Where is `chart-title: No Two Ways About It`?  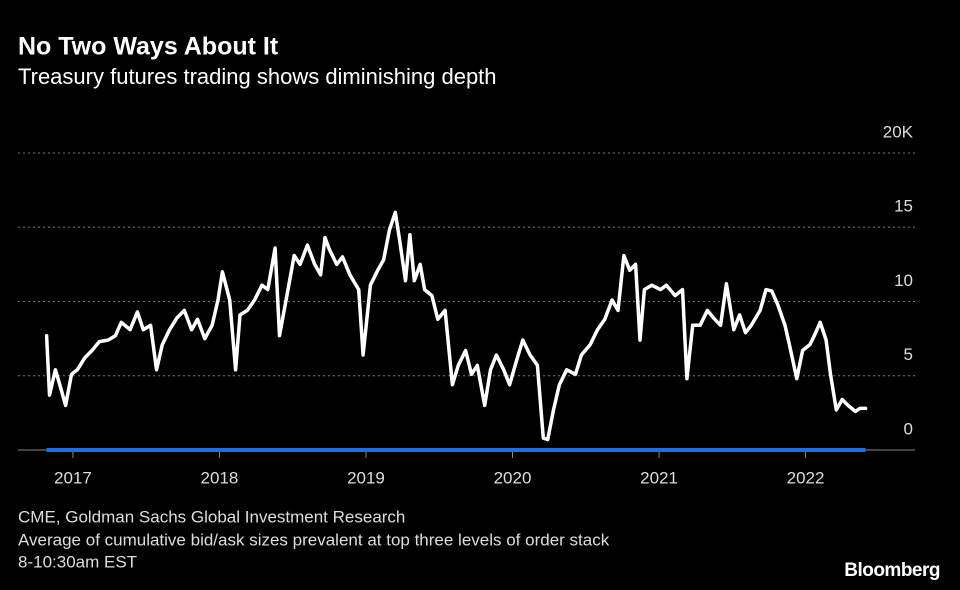
chart-title: No Two Ways About It is located at coordinates (148, 47).